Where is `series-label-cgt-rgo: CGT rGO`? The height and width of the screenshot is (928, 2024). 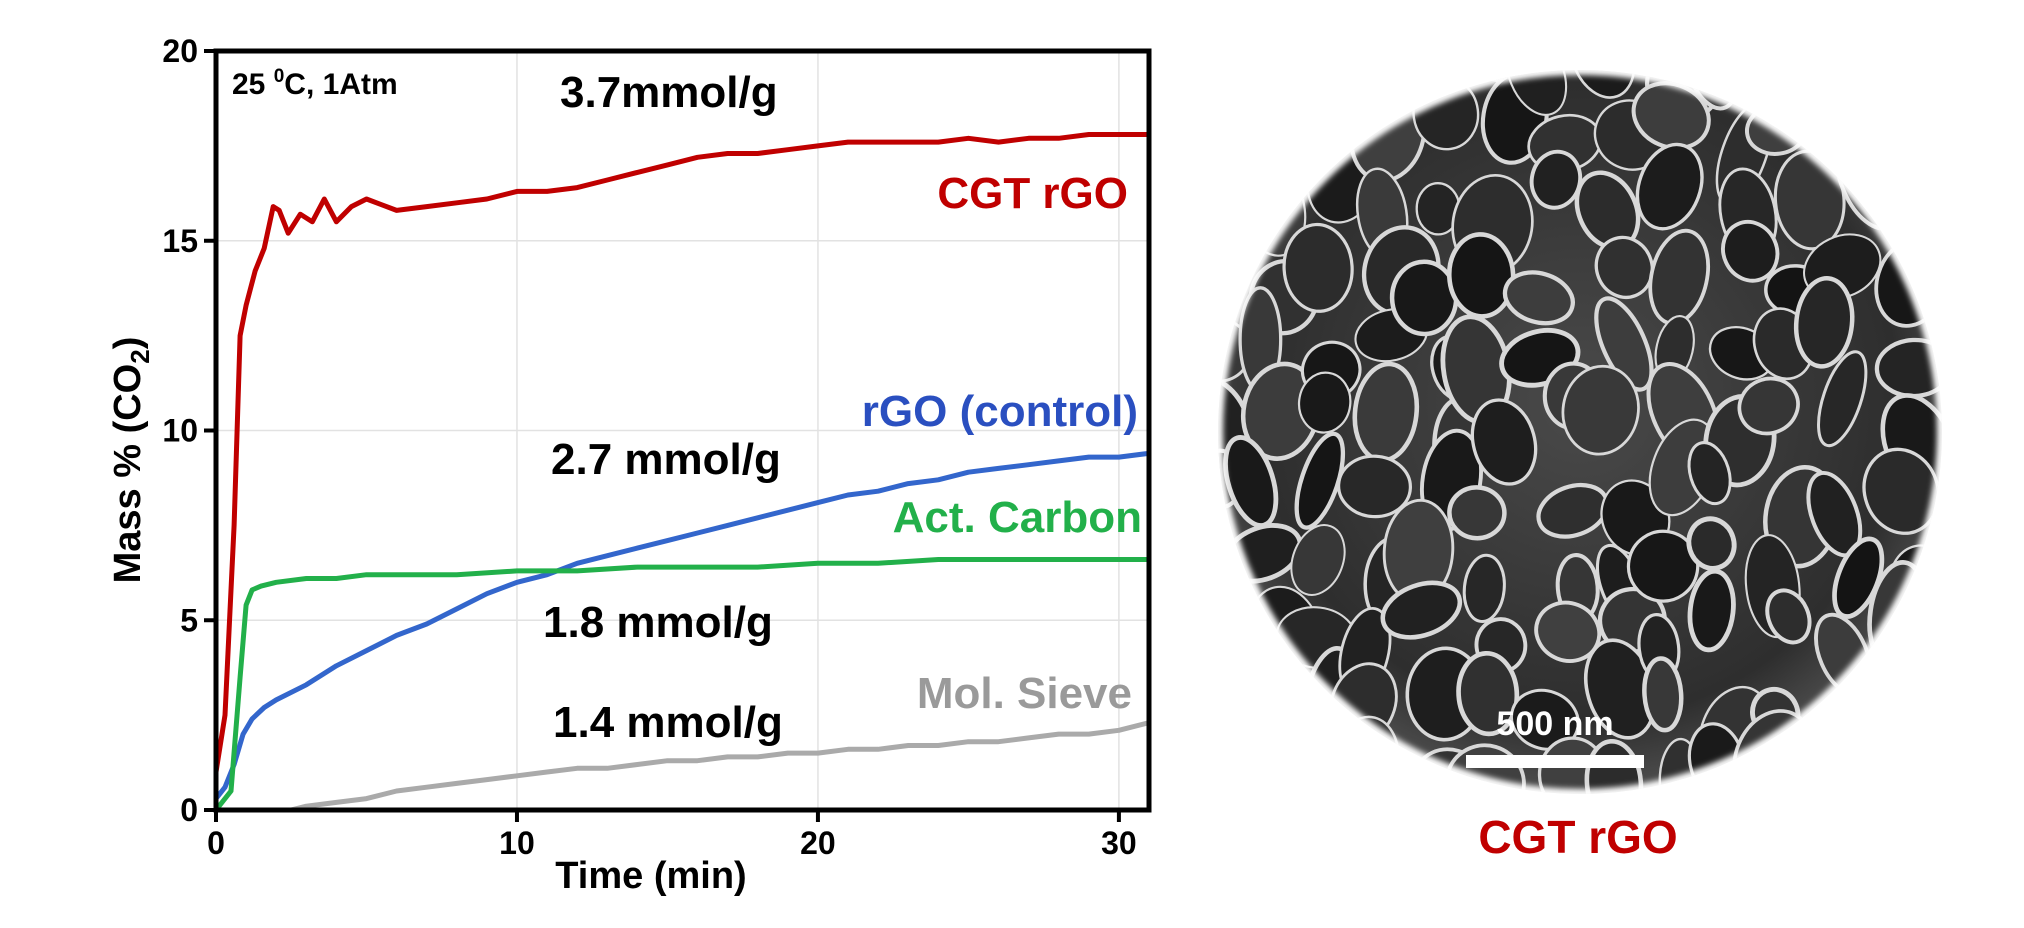
series-label-cgt-rgo: CGT rGO is located at coordinates (1032, 193).